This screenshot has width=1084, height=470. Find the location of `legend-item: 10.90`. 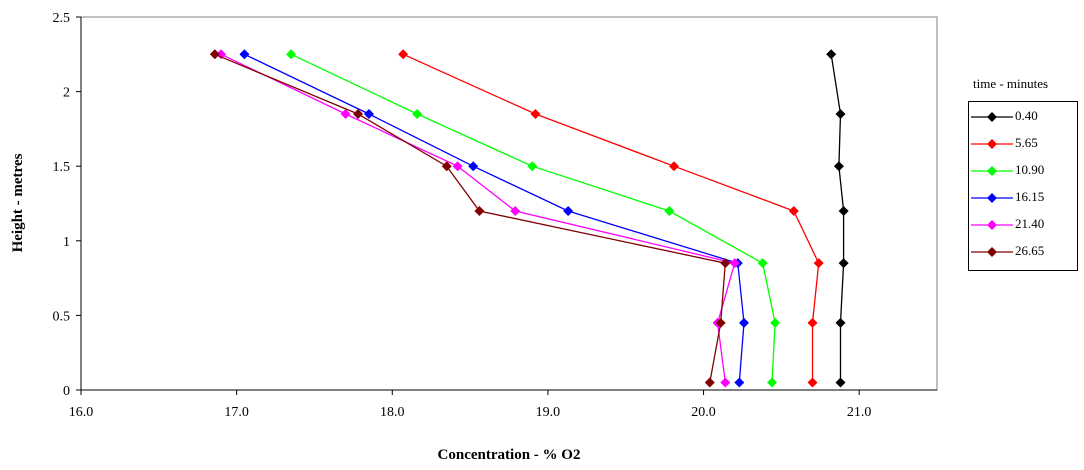

legend-item: 10.90 is located at coordinates (1023, 171).